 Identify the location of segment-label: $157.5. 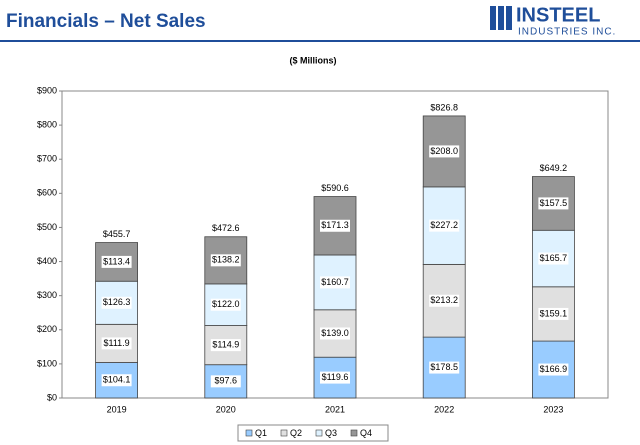
(554, 203).